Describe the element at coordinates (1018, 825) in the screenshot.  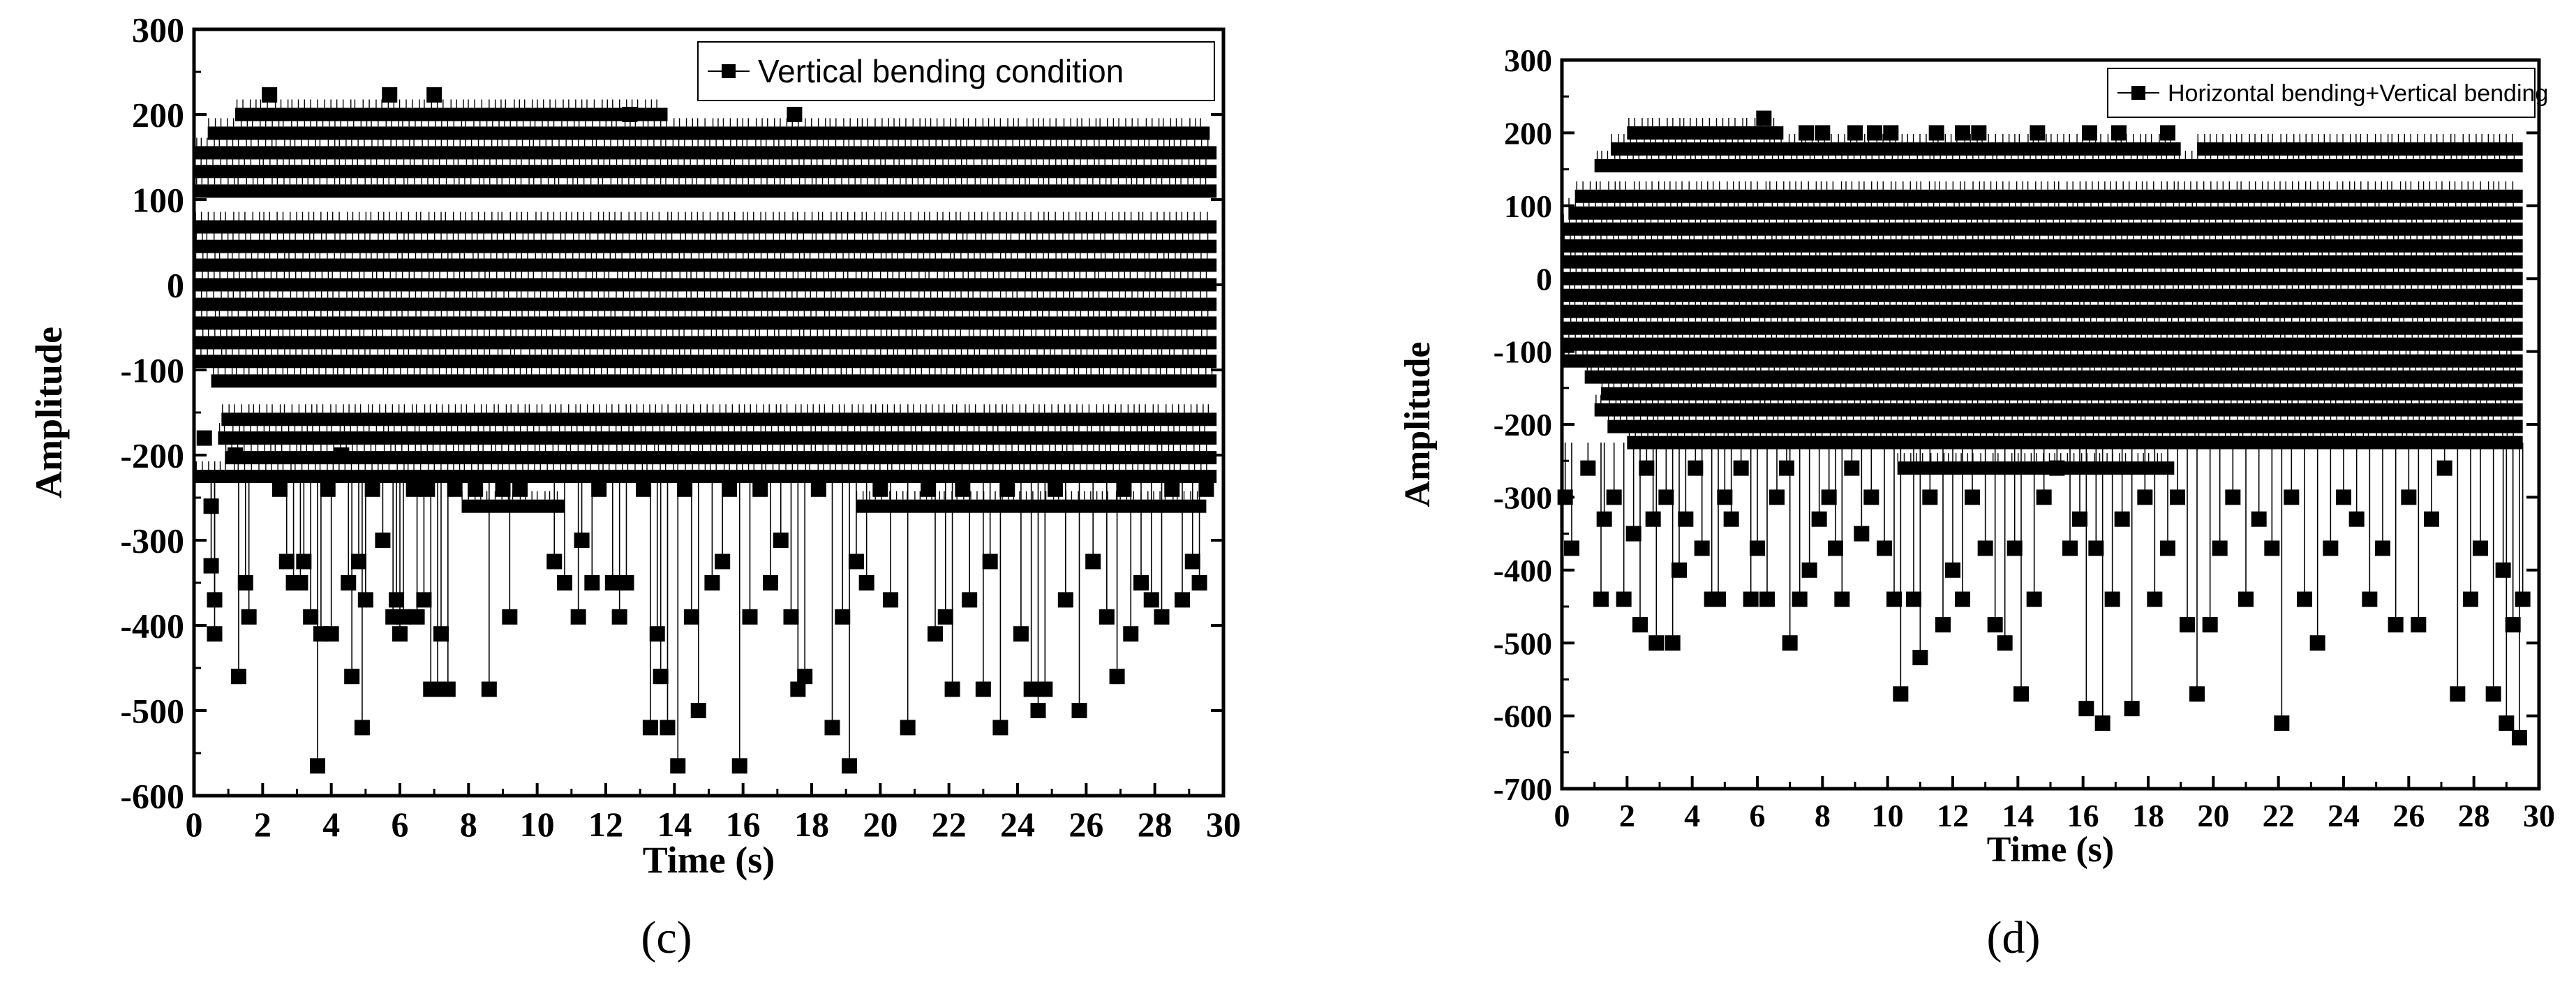
I see `x-tick-label: 24` at that location.